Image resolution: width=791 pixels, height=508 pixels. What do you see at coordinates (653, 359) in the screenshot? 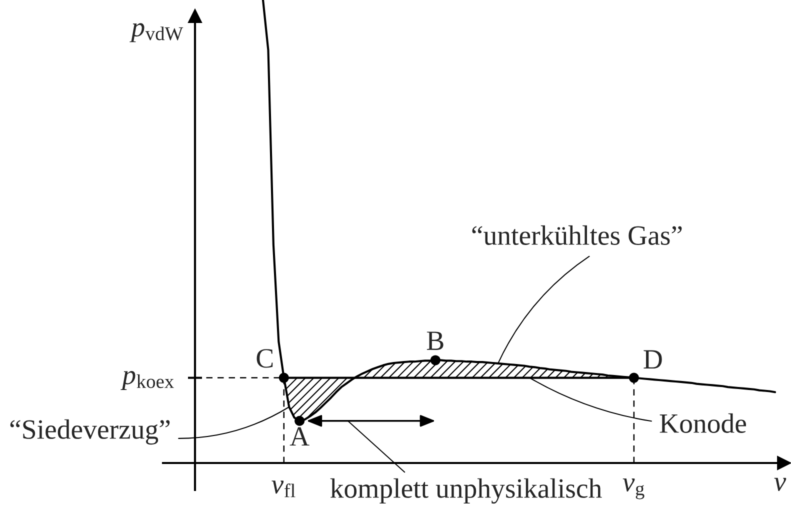
I see `annotation: D` at bounding box center [653, 359].